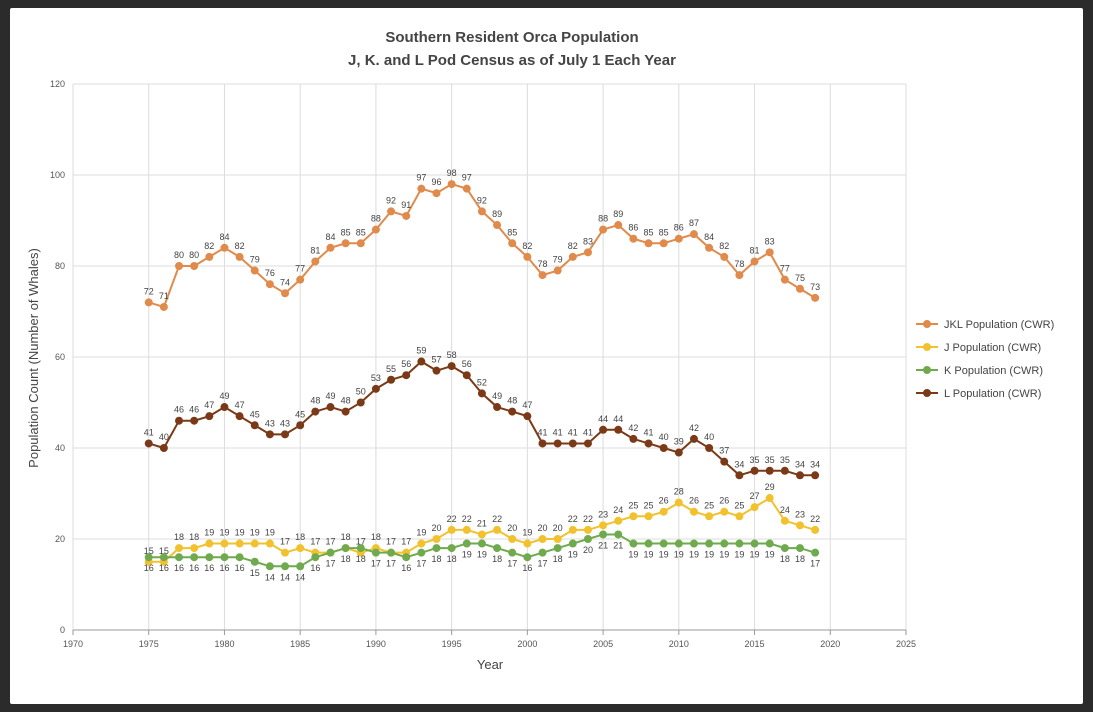 The image size is (1093, 712). Describe the element at coordinates (255, 573) in the screenshot. I see `data-label: 15` at that location.